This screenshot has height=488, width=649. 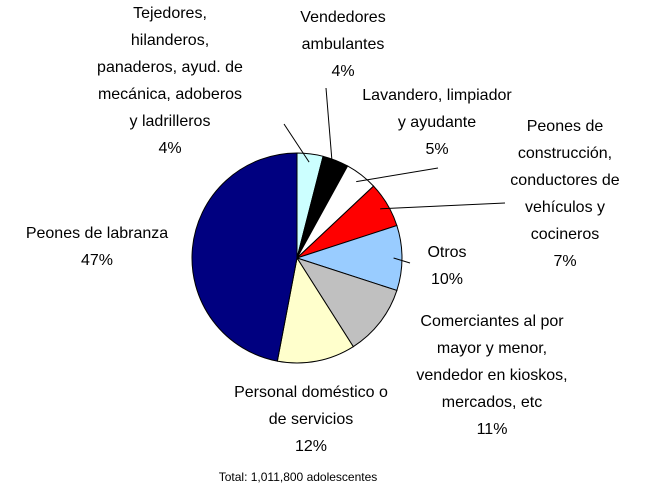 What do you see at coordinates (565, 153) in the screenshot?
I see `label-line: construcción,` at bounding box center [565, 153].